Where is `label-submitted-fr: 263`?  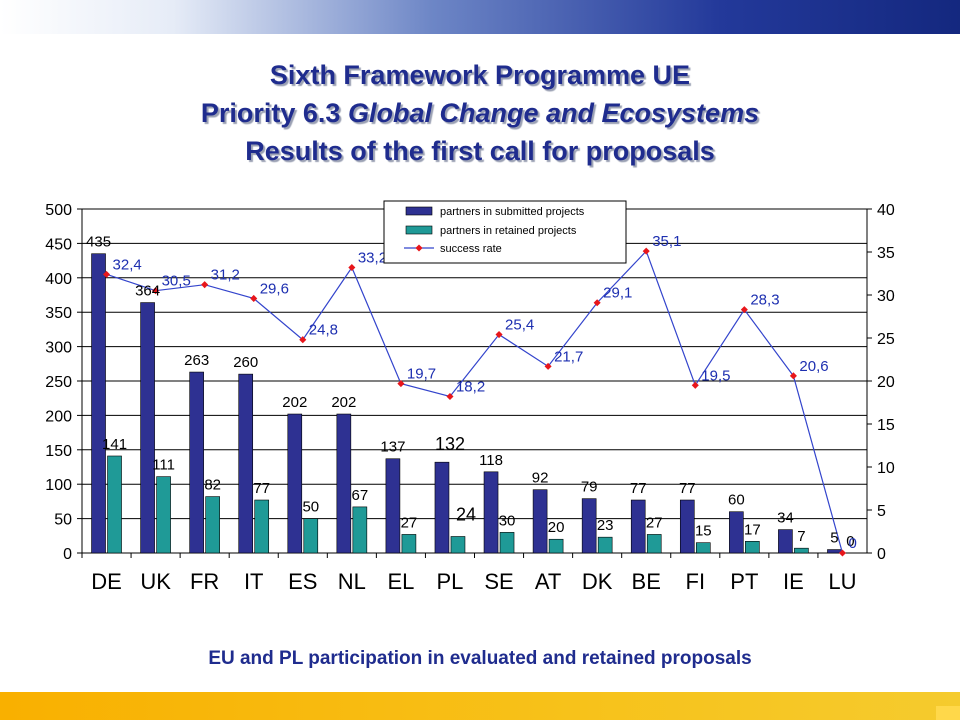
label-submitted-fr: 263 is located at coordinates (196, 360).